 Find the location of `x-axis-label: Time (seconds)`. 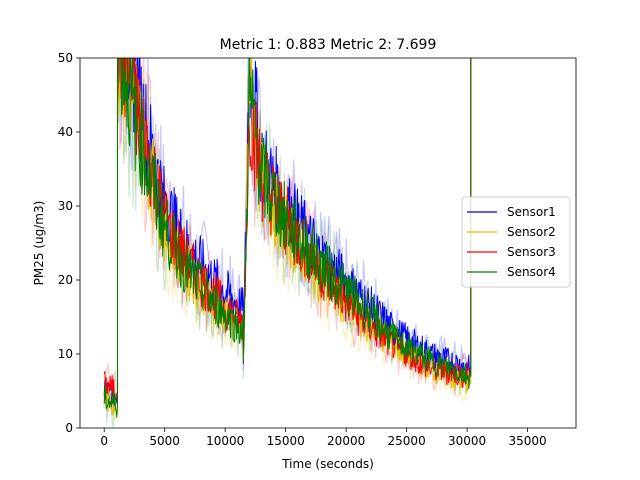

x-axis-label: Time (seconds) is located at coordinates (327, 464).